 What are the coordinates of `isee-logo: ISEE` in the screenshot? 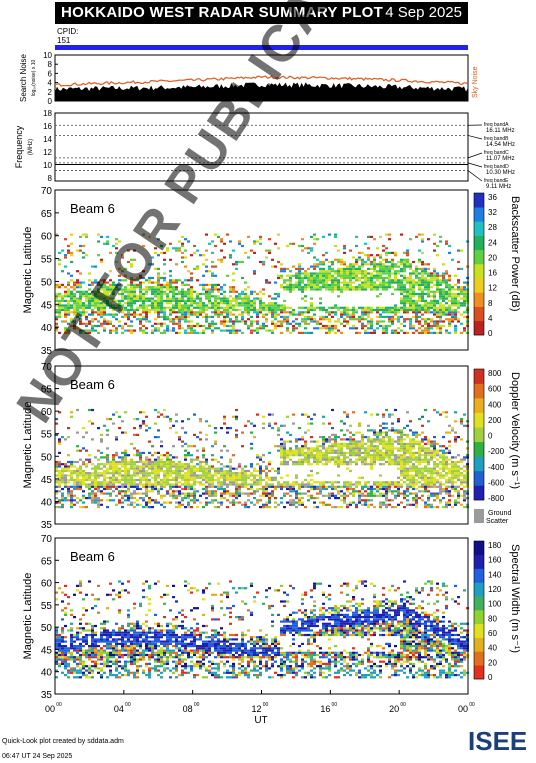 It's located at (497, 740).